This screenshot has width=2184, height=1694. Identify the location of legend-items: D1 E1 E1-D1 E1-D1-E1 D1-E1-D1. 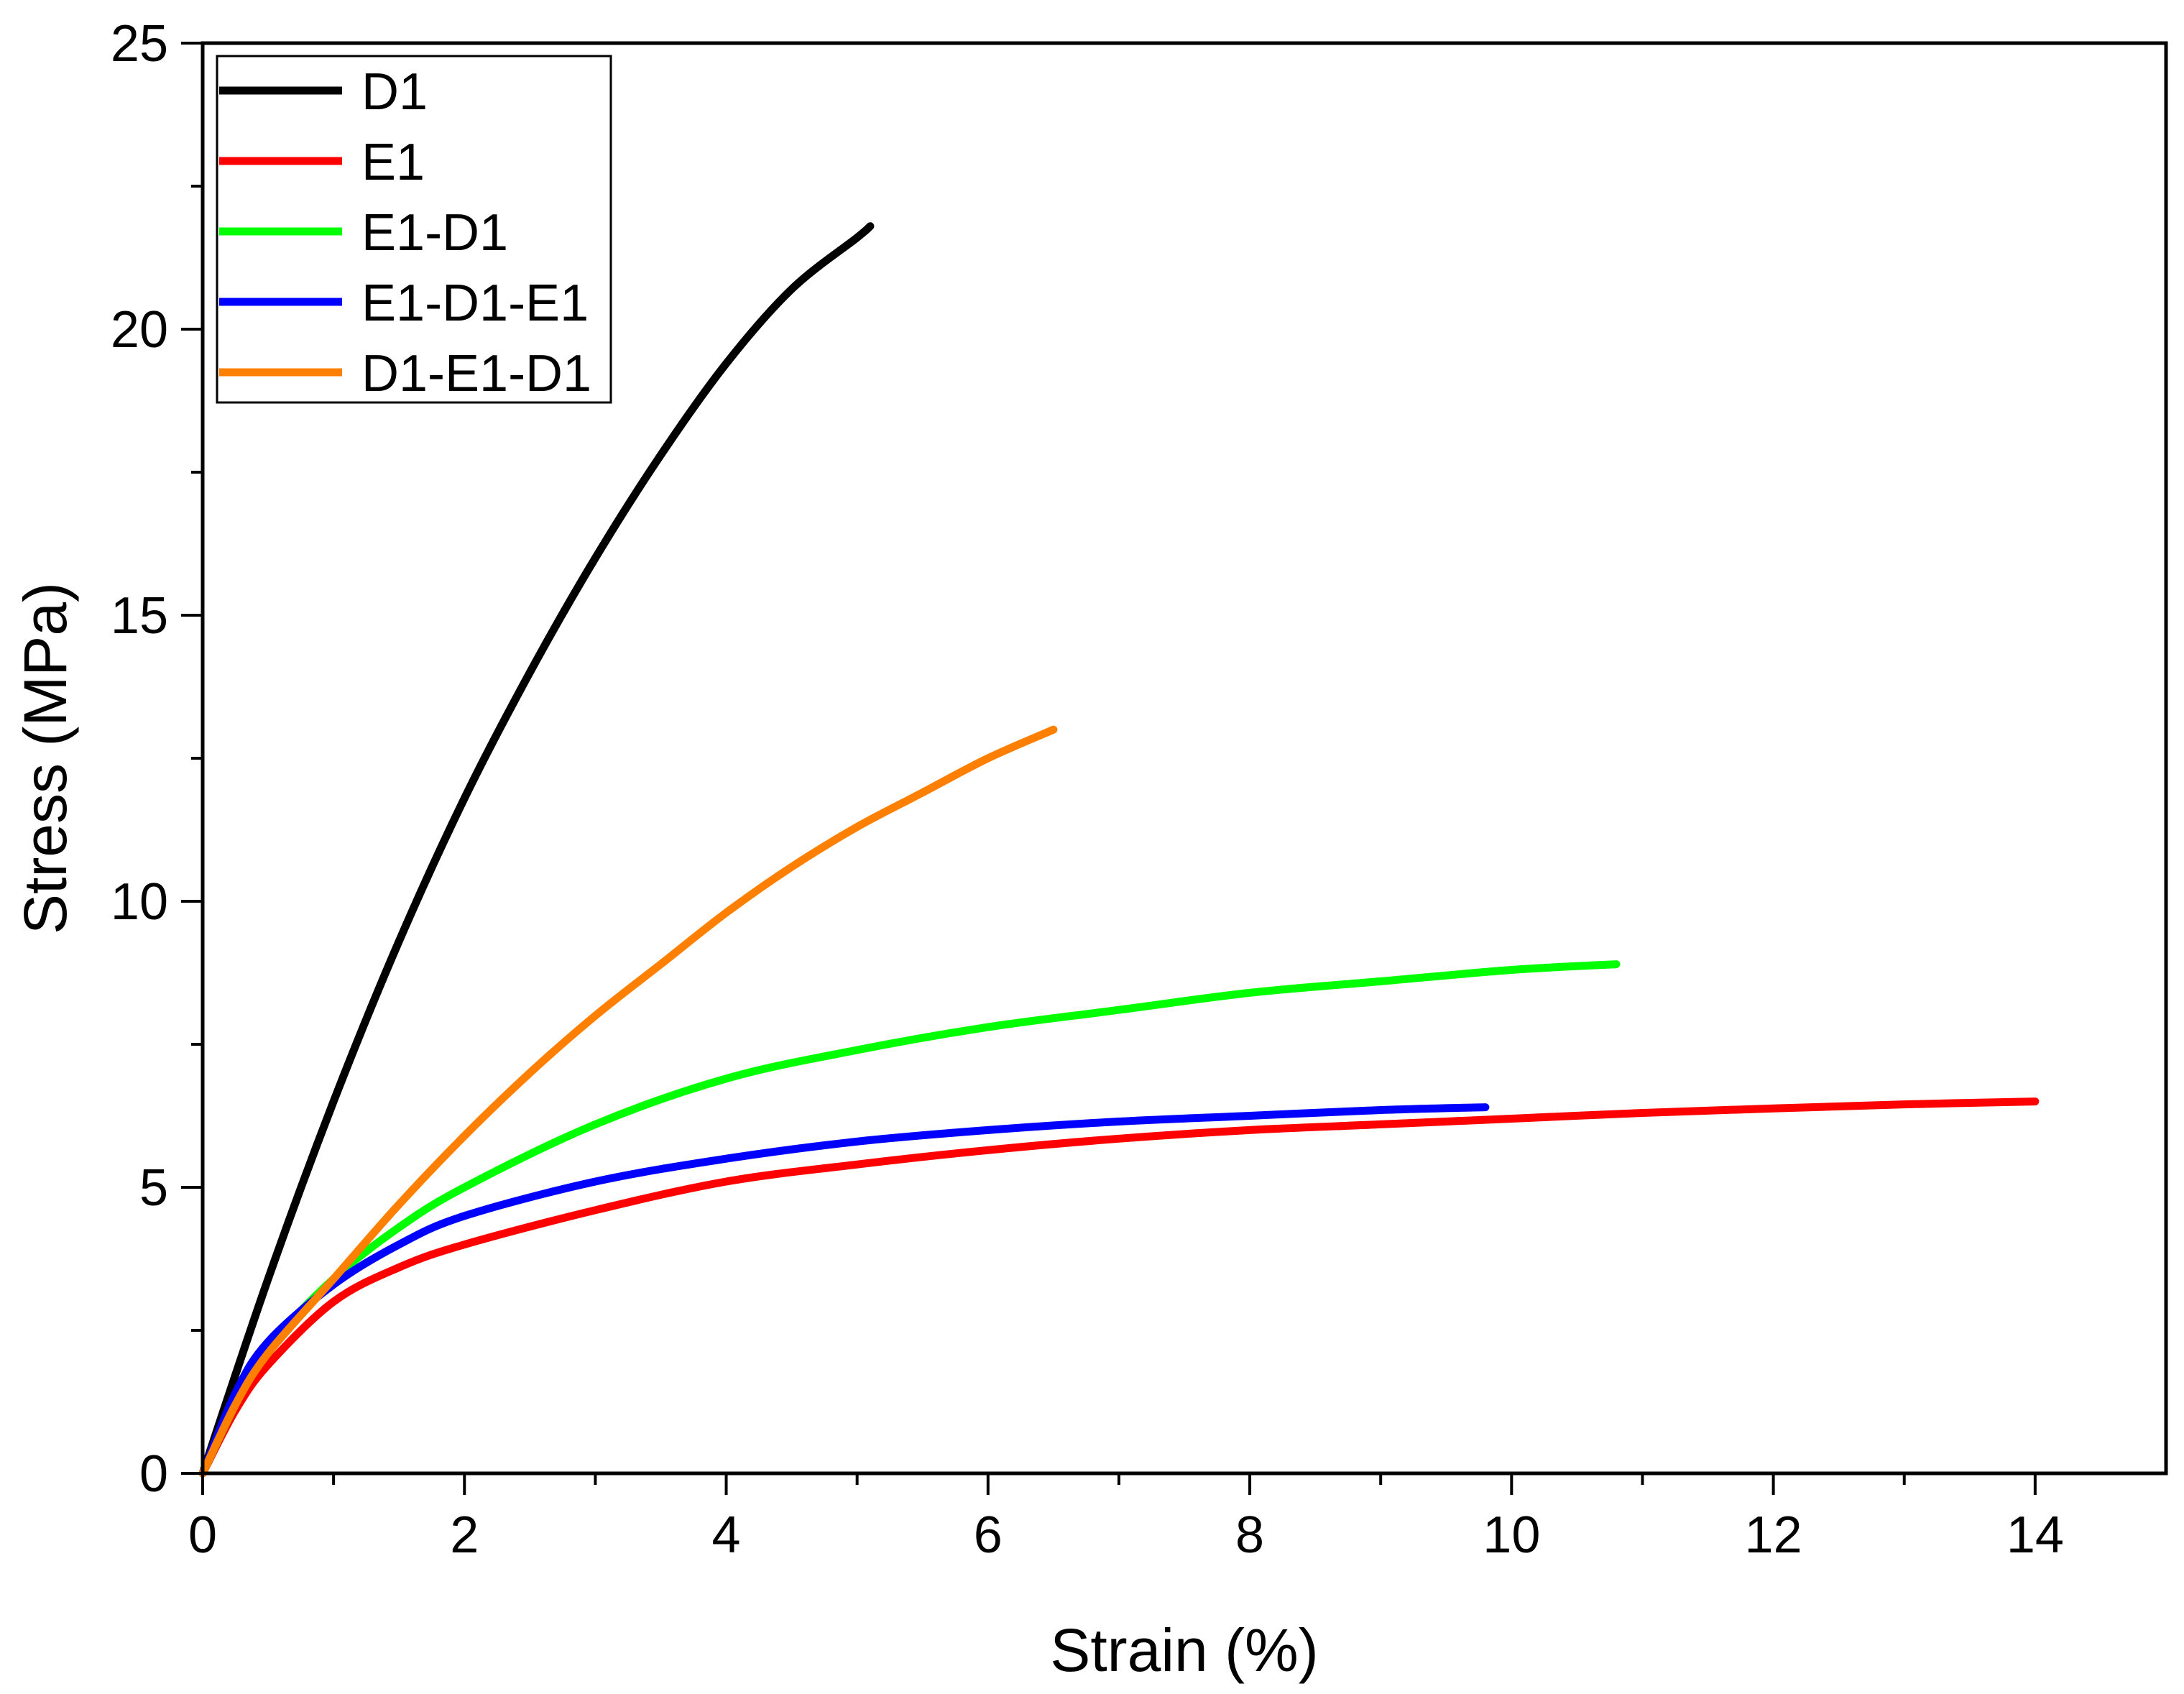
(405, 233).